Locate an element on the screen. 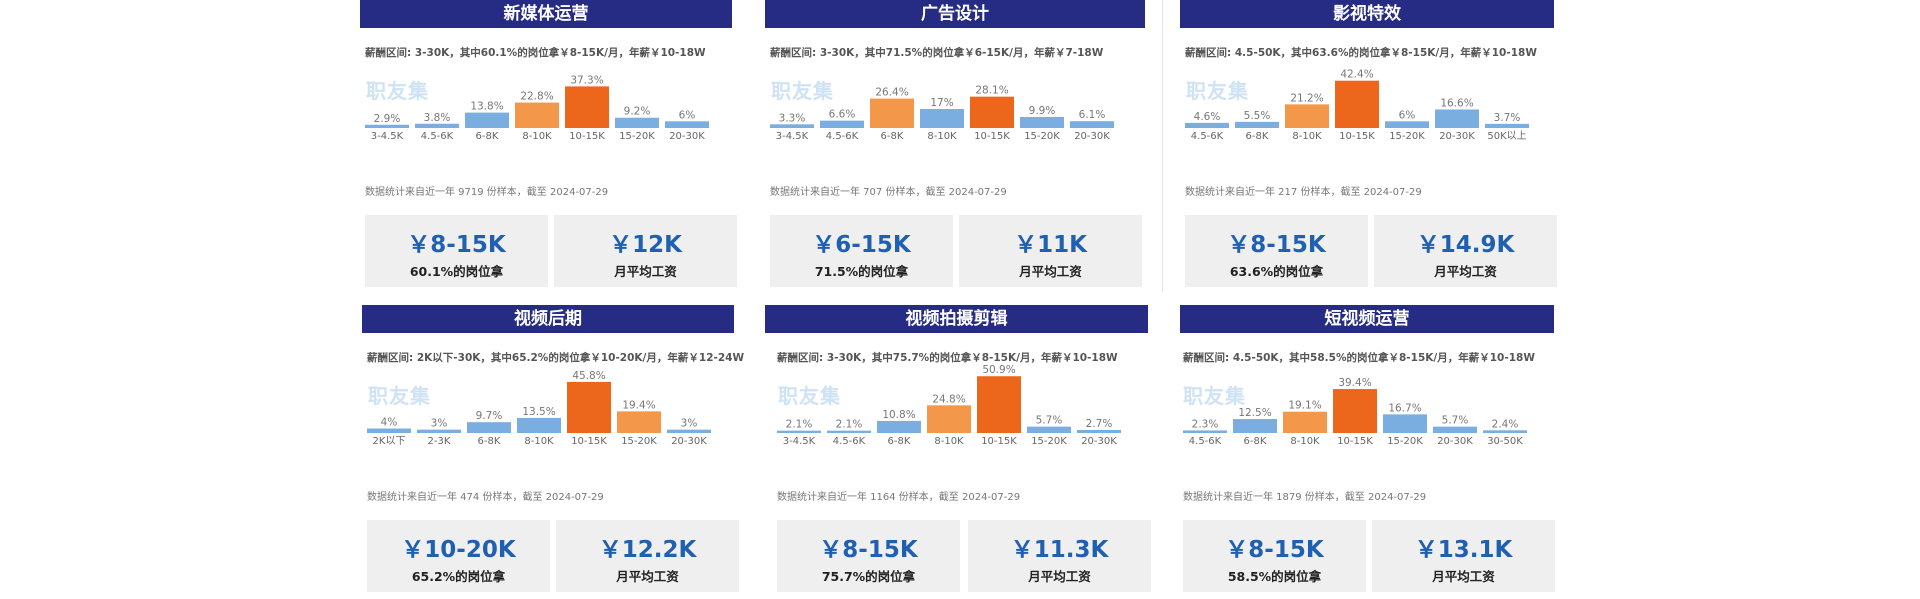 The height and width of the screenshot is (599, 1920). bar-value-label: 4% is located at coordinates (389, 423).